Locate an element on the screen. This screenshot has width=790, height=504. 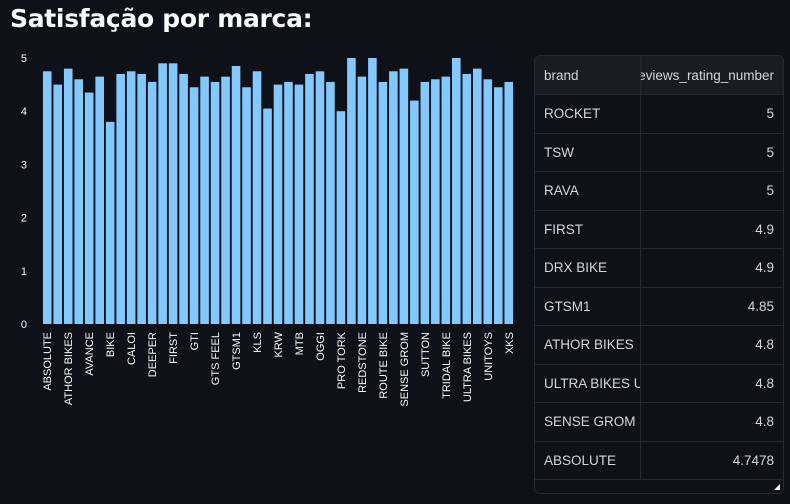
table-cell-brand: ATHOR BIKES is located at coordinates (588, 345).